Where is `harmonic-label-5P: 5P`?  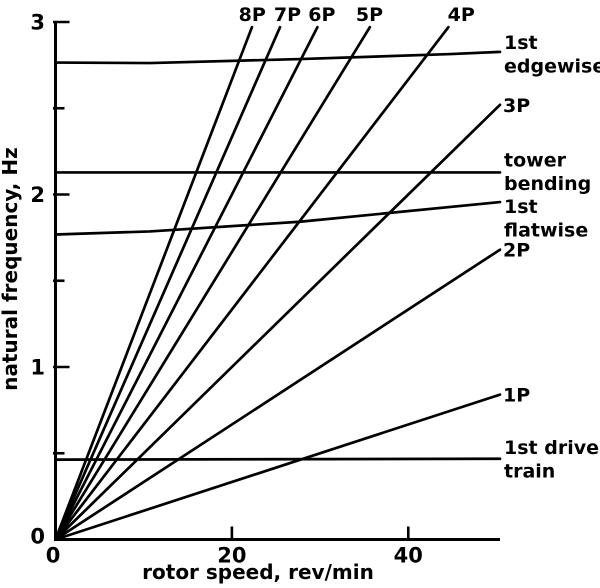 harmonic-label-5P: 5P is located at coordinates (369, 15).